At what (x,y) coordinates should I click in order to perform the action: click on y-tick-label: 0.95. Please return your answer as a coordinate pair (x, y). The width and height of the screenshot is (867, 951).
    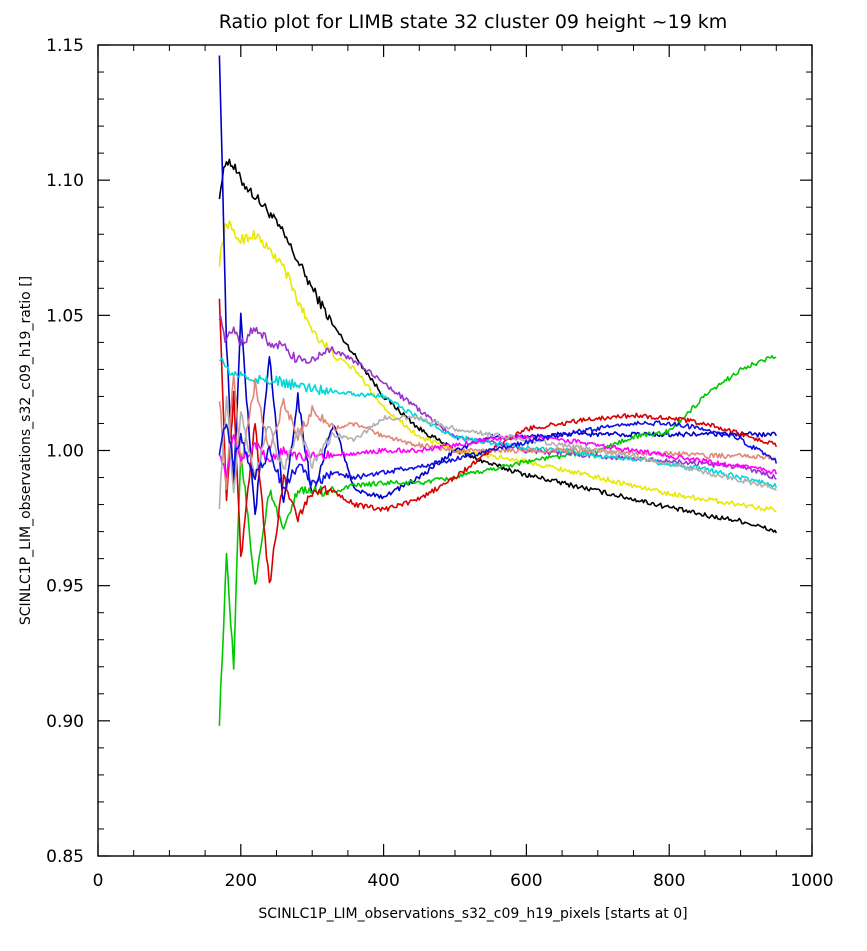
    Looking at the image, I should click on (65, 587).